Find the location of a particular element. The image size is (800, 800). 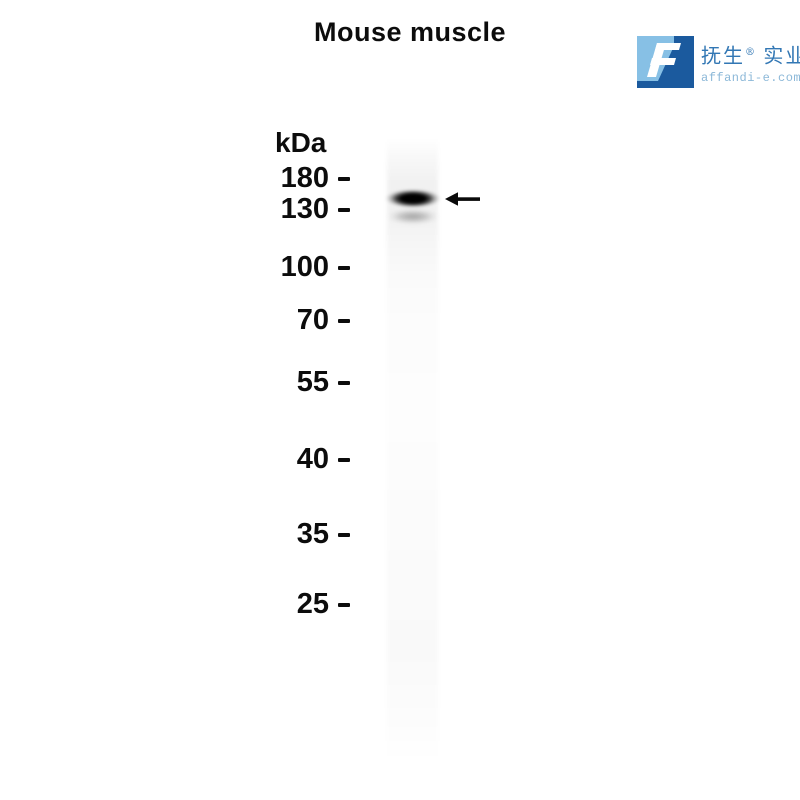

registered-mark: ® is located at coordinates (750, 52).